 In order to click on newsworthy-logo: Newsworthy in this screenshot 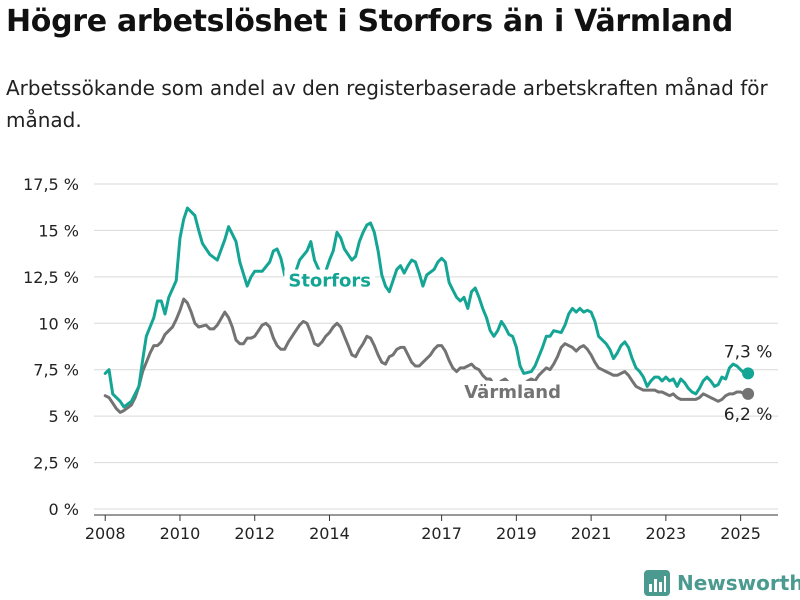, I will do `click(722, 583)`.